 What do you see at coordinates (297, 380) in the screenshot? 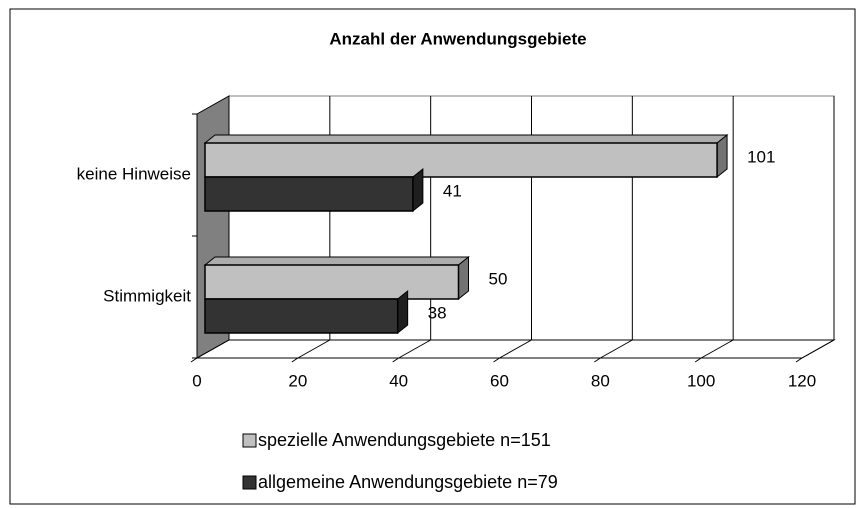
I see `x-tick-label: 20` at bounding box center [297, 380].